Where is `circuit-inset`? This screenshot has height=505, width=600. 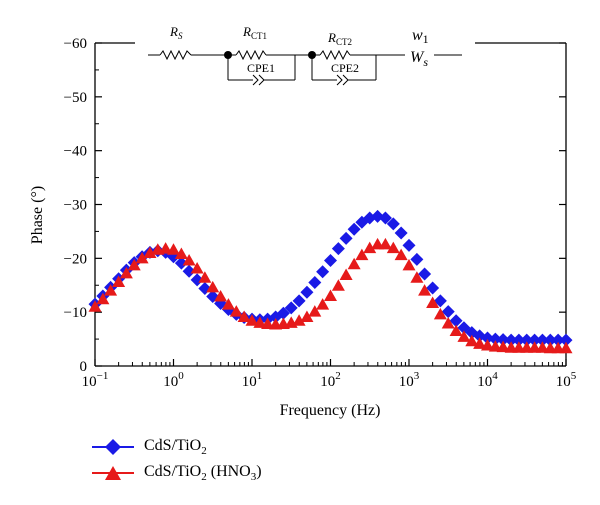
circuit-inset is located at coordinates (305, 67).